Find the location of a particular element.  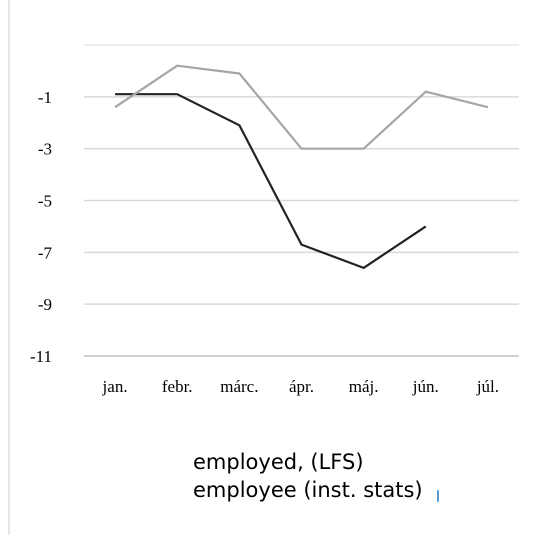

series-line-employee is located at coordinates (301, 107).